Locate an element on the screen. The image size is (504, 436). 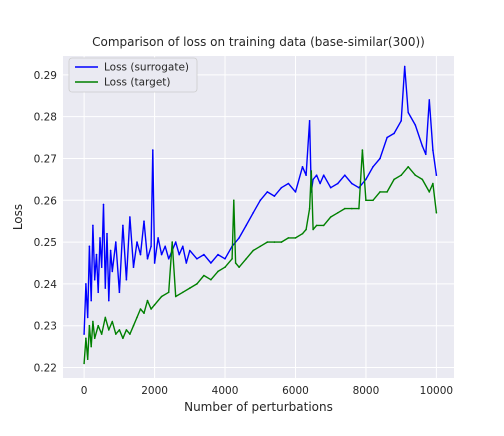
x-tick-label: 2000 is located at coordinates (154, 391).